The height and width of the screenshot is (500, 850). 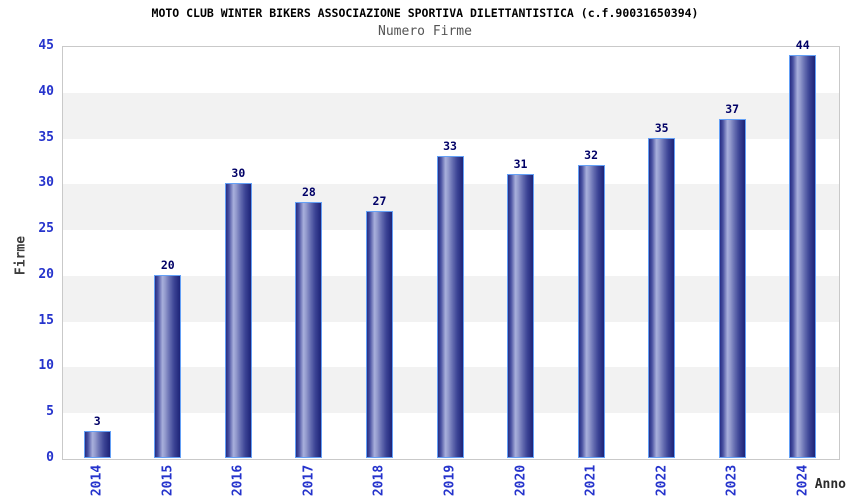 What do you see at coordinates (46, 45) in the screenshot?
I see `y-tick-label: 45` at bounding box center [46, 45].